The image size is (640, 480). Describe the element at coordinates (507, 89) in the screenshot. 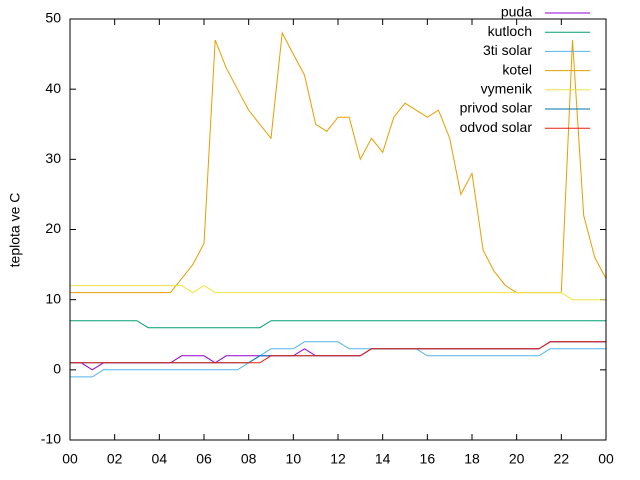

I see `legend-label: vymenik` at that location.